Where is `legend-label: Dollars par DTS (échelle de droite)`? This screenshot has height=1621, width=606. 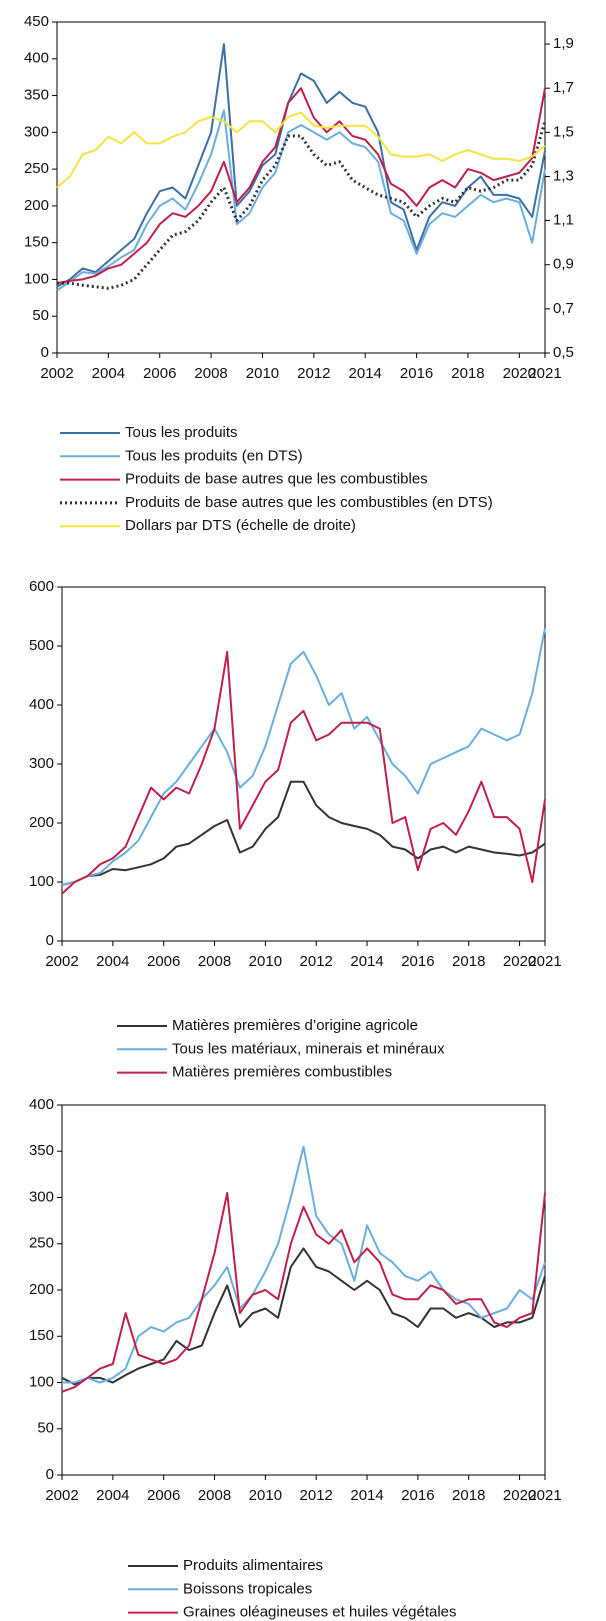 legend-label: Dollars par DTS (échelle de droite) is located at coordinates (240, 525).